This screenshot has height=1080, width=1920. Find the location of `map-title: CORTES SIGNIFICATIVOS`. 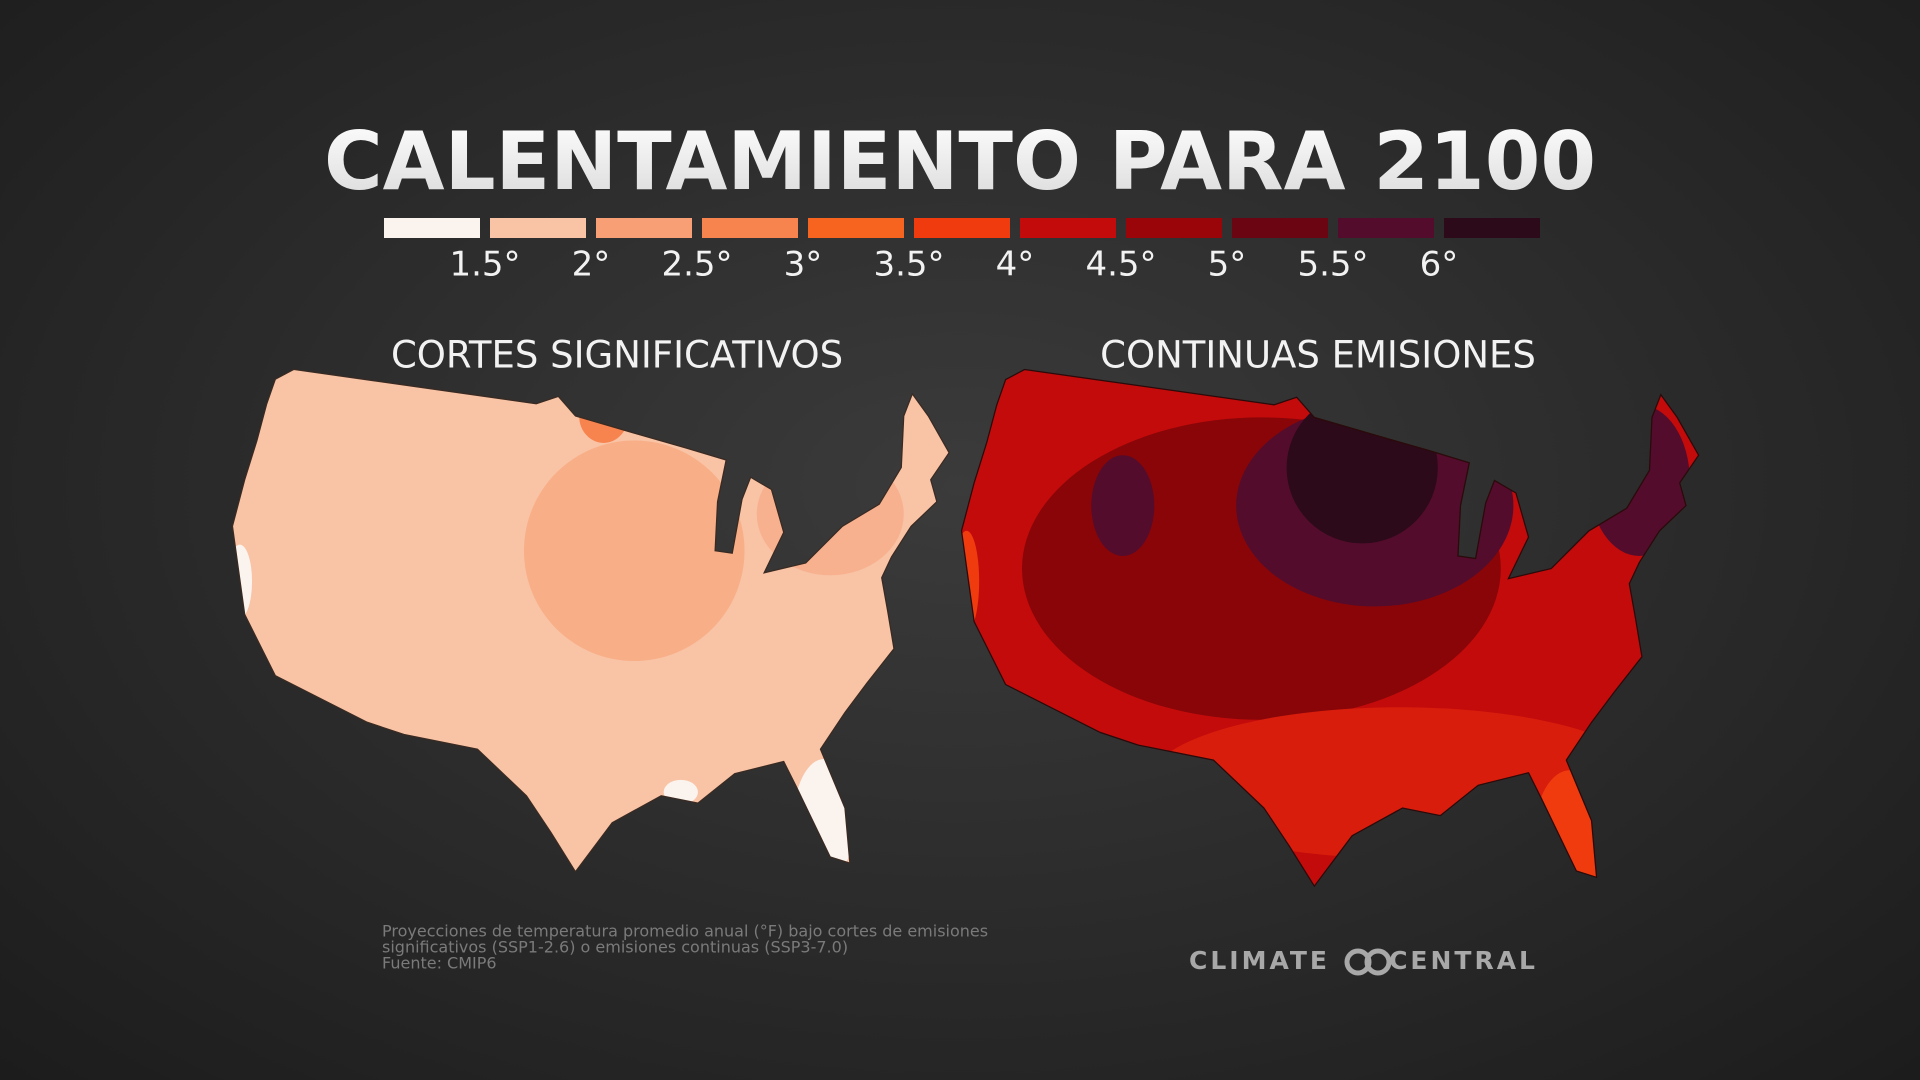

map-title: CORTES SIGNIFICATIVOS is located at coordinates (617, 355).